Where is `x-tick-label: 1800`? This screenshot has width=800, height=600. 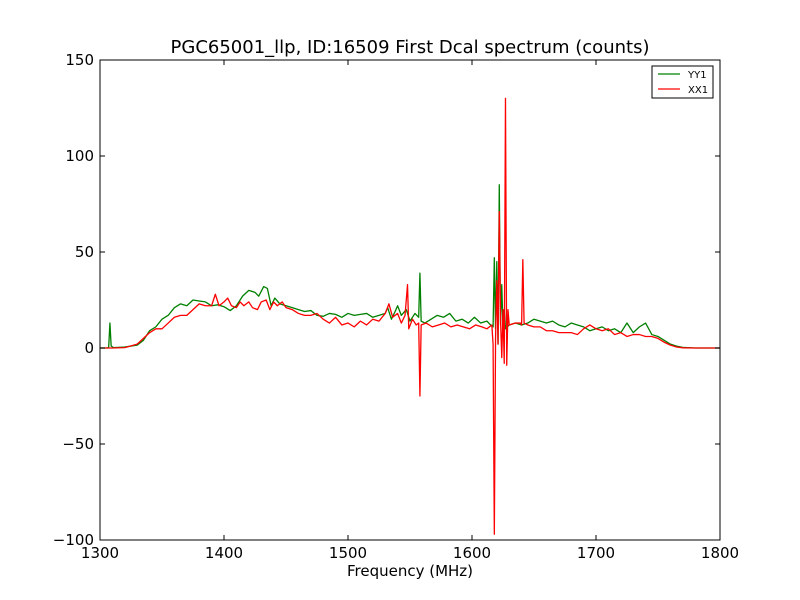
x-tick-label: 1800 is located at coordinates (720, 553).